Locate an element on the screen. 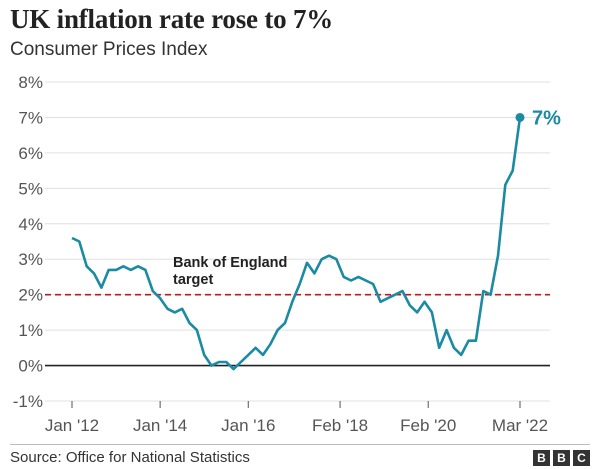  bbc-logo: B B C is located at coordinates (561, 458).